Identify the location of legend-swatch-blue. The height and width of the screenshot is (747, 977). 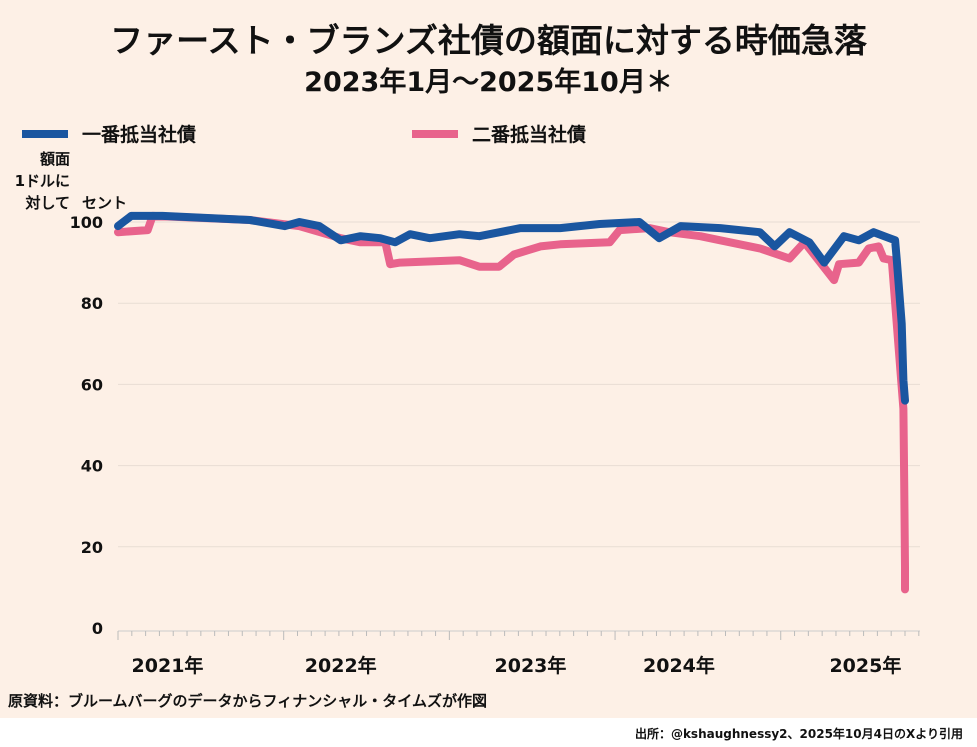
(45, 133).